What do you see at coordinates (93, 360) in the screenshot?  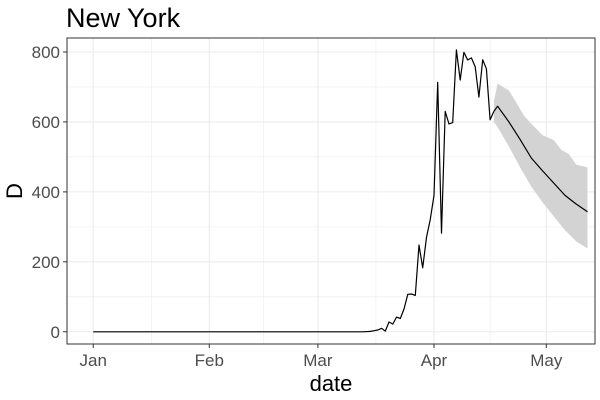 I see `x-tick-label: Jan` at bounding box center [93, 360].